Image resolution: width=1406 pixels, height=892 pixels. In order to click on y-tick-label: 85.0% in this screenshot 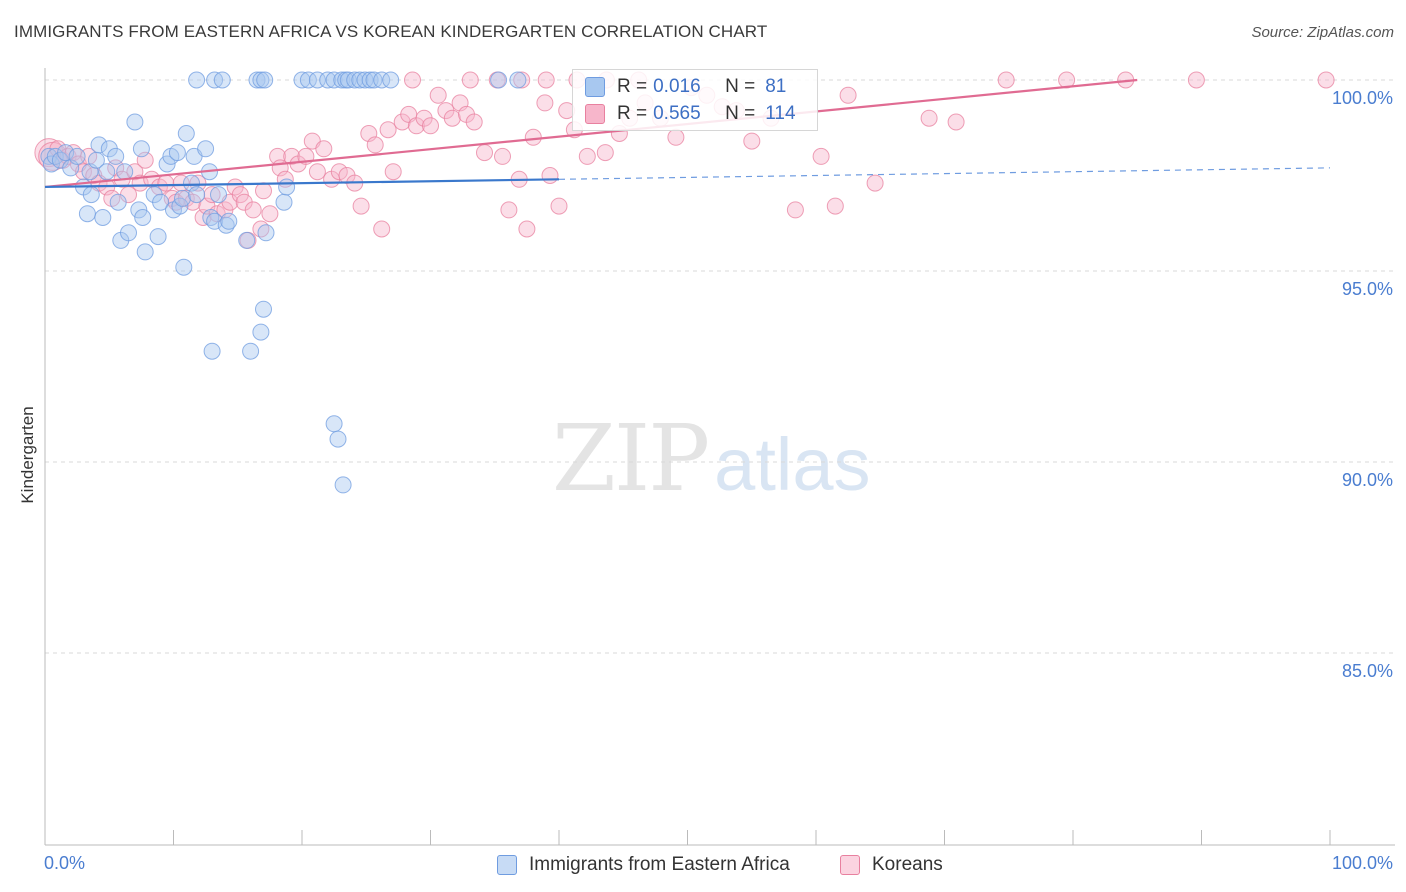, I will do `click(1367, 671)`.